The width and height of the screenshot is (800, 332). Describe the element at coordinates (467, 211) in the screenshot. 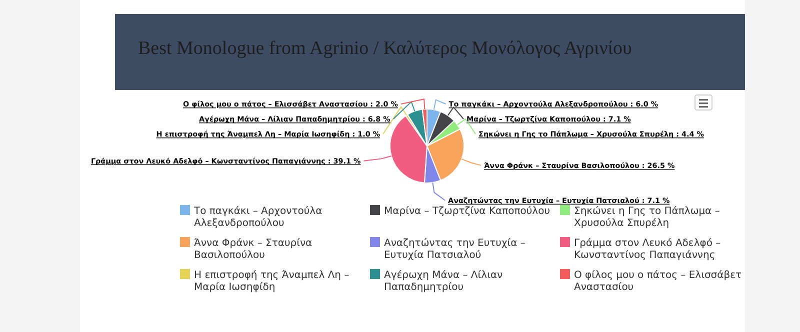

I see `legend-label: Μαρίνα – Τζωρτζίνα Καποπούλου` at that location.